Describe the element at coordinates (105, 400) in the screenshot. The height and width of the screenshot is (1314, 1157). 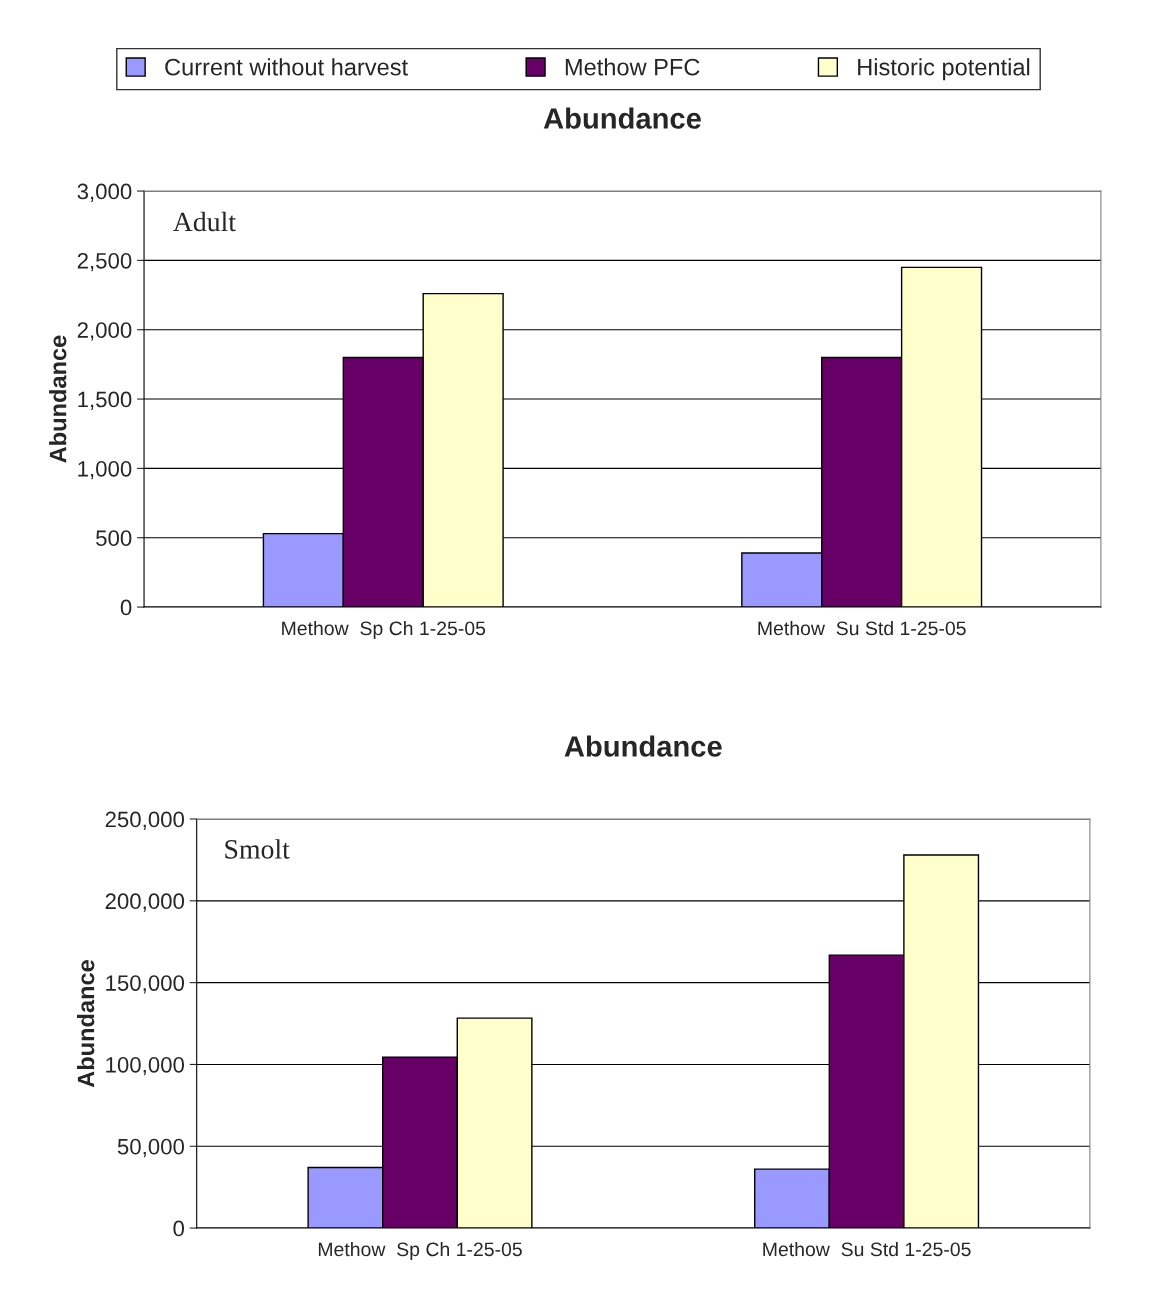
I see `y-tick-label: 1,500` at that location.